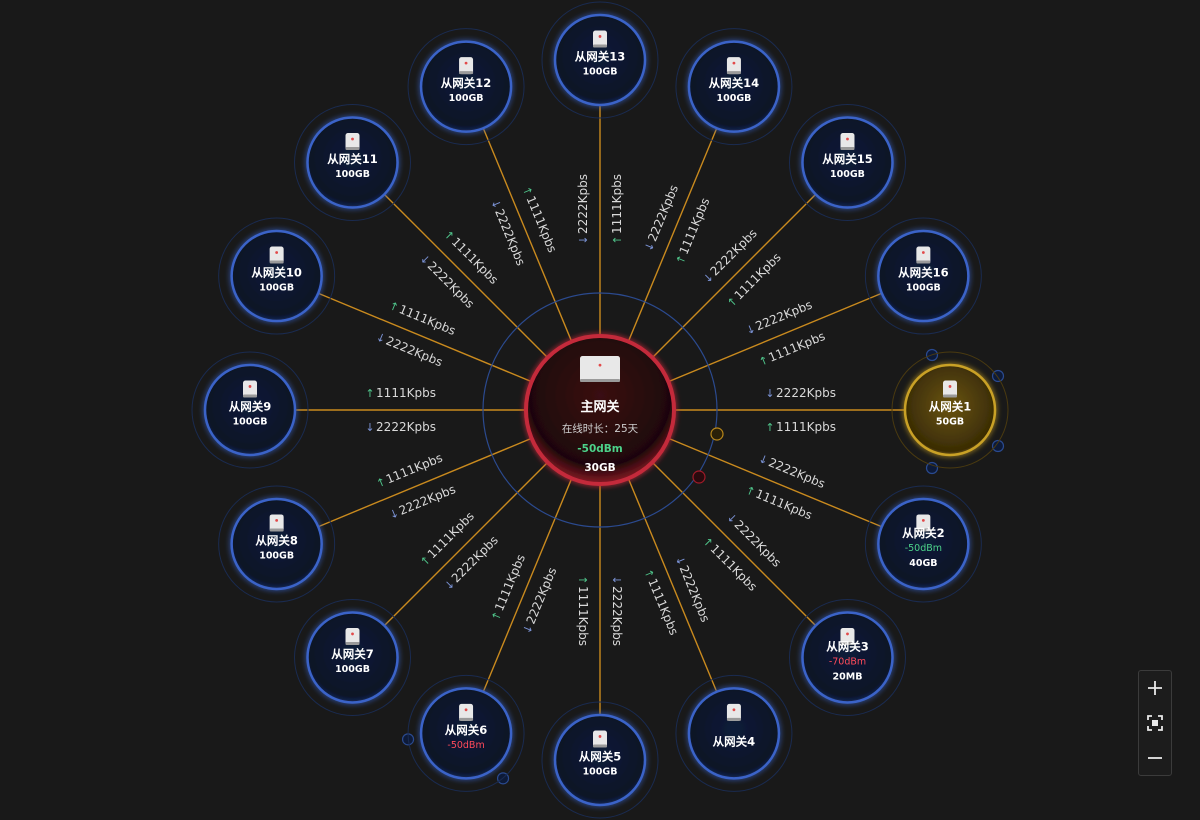  Describe the element at coordinates (1155, 758) in the screenshot. I see `zoom-out-button` at that location.